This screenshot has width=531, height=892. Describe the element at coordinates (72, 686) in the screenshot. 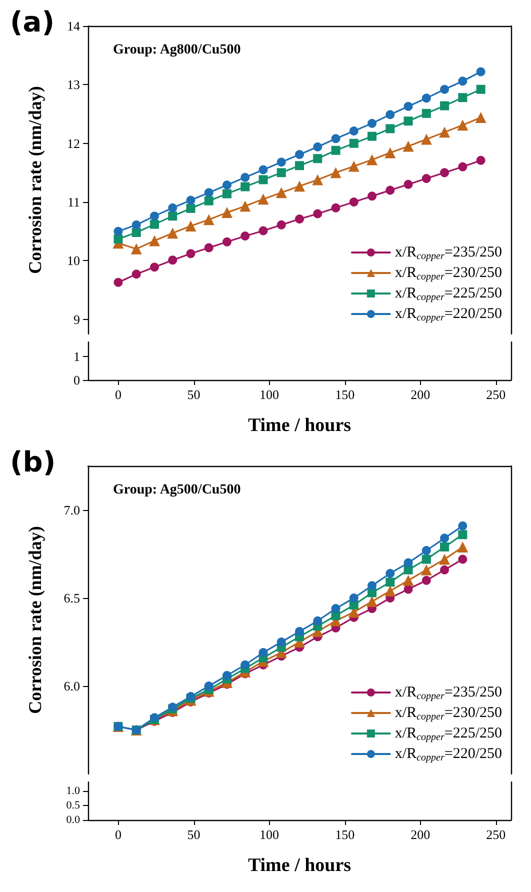

I see `y-tick-label: 6.0` at that location.